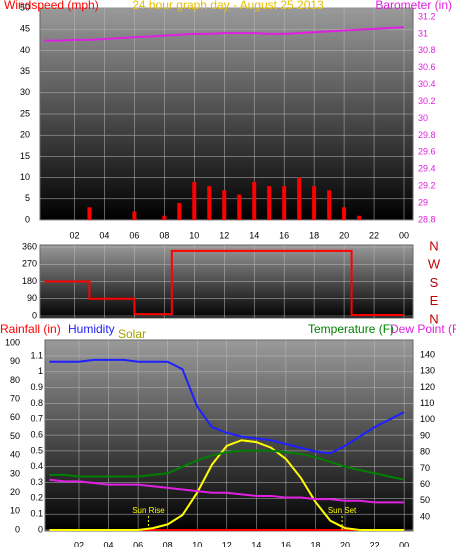  What do you see at coordinates (36, 419) in the screenshot?
I see `y-tick-label: 0.7` at bounding box center [36, 419].